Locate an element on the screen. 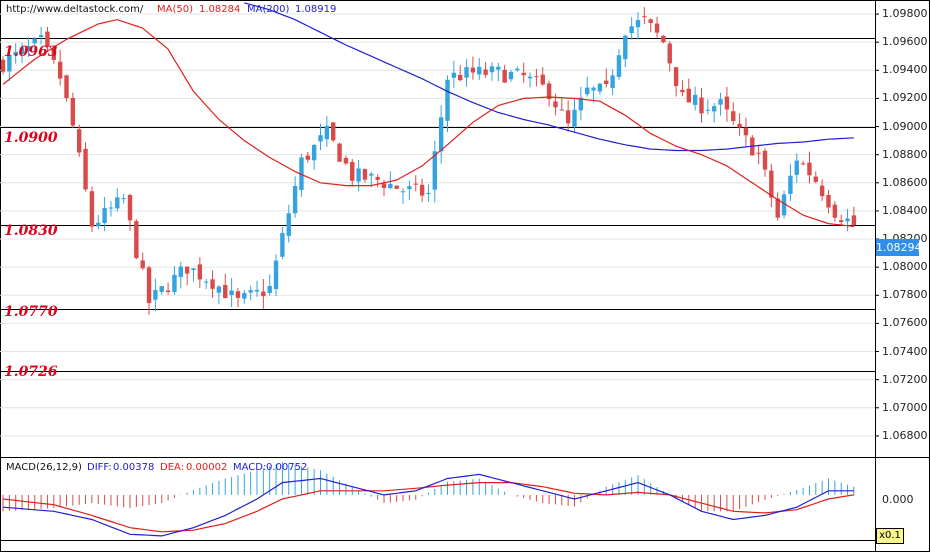  level-label-1: 1.0963 is located at coordinates (31, 52).